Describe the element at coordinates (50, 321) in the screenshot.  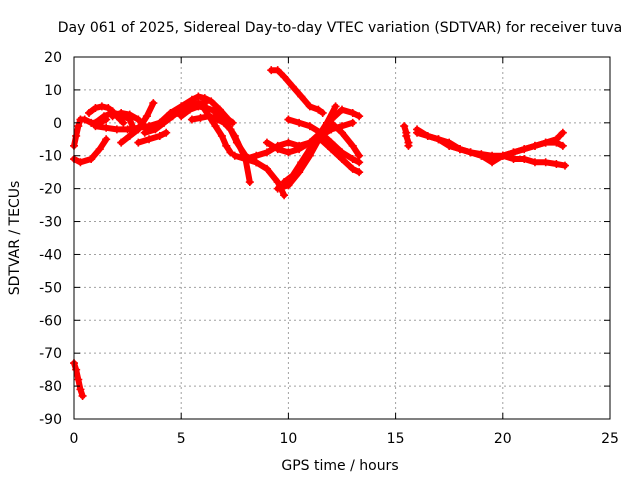
I see `y-tick-label: -60` at that location.